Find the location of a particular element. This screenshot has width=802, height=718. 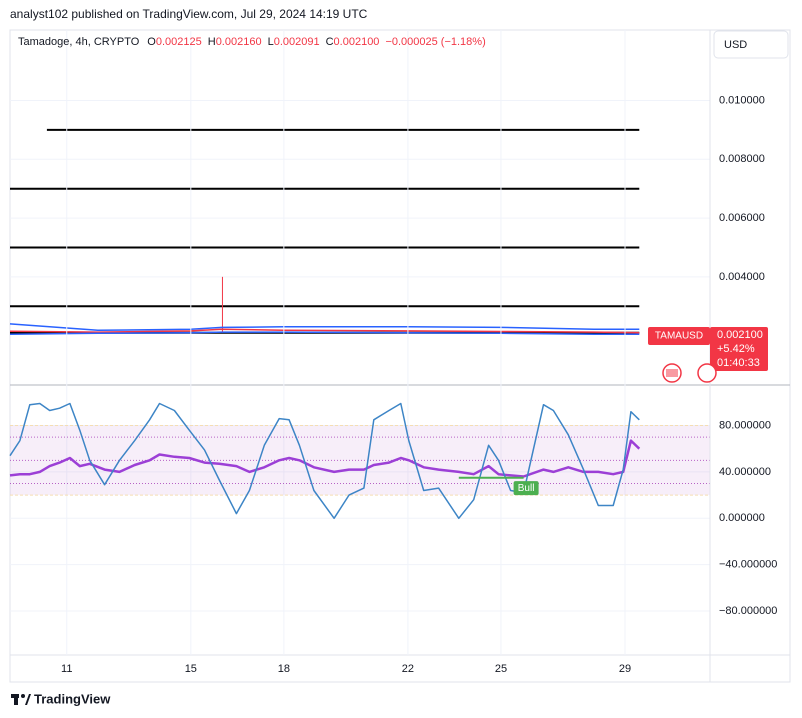

annotation: Bull is located at coordinates (526, 488).